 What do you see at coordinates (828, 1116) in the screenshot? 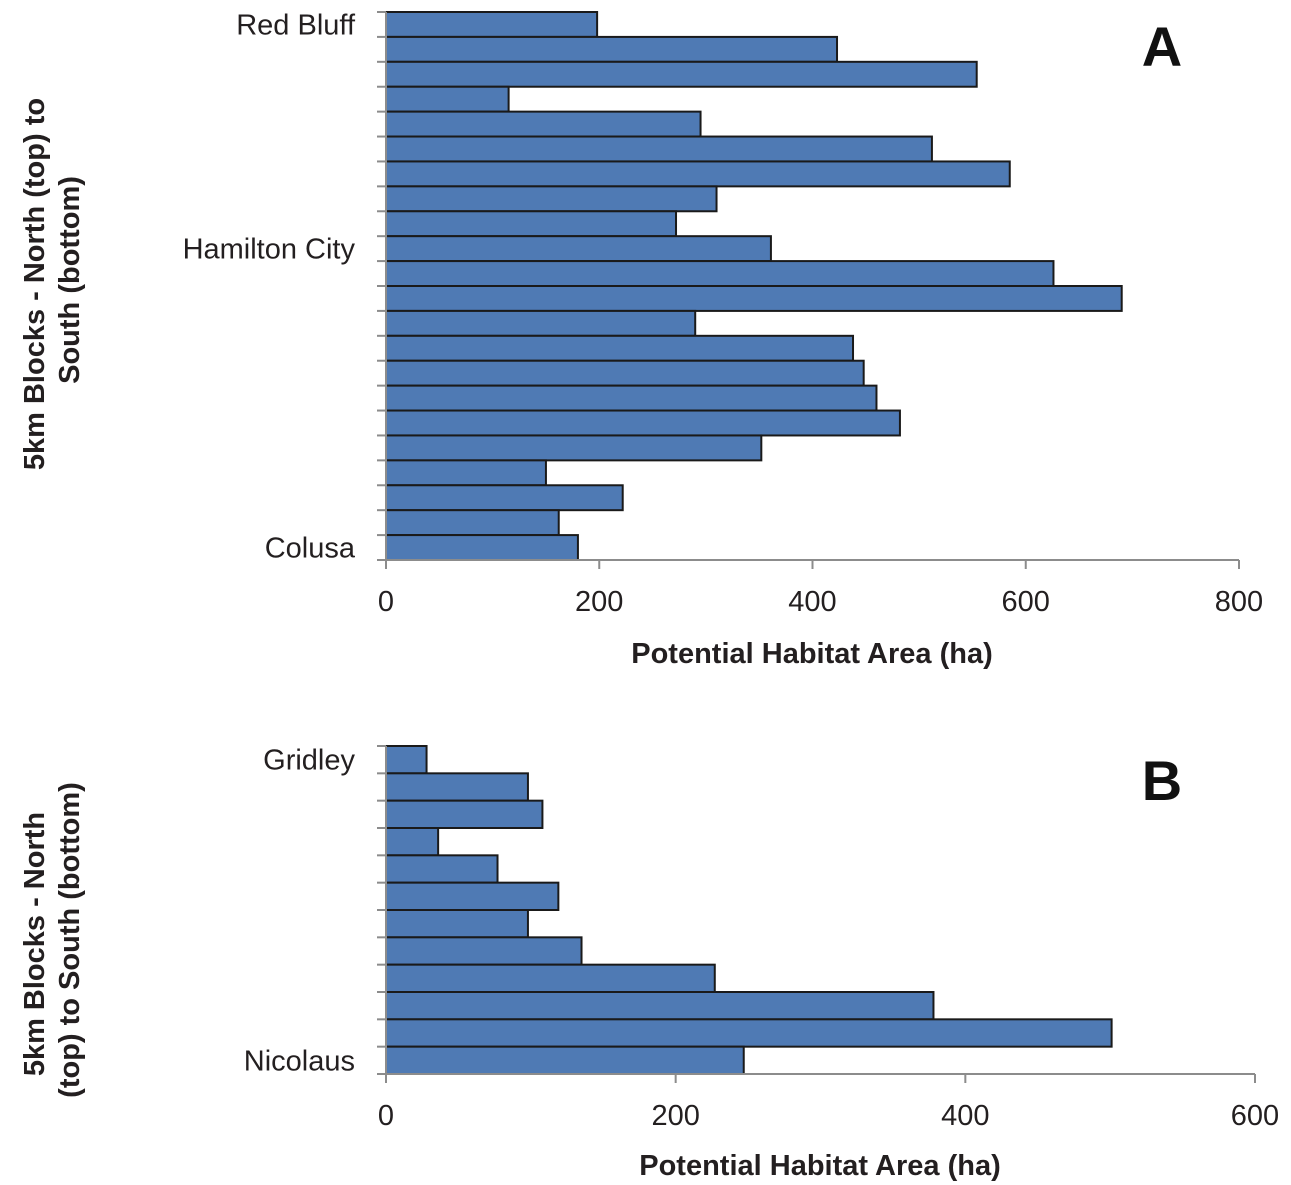
I see `panel-b-x-tick-labels: 0 200 400 600` at bounding box center [828, 1116].